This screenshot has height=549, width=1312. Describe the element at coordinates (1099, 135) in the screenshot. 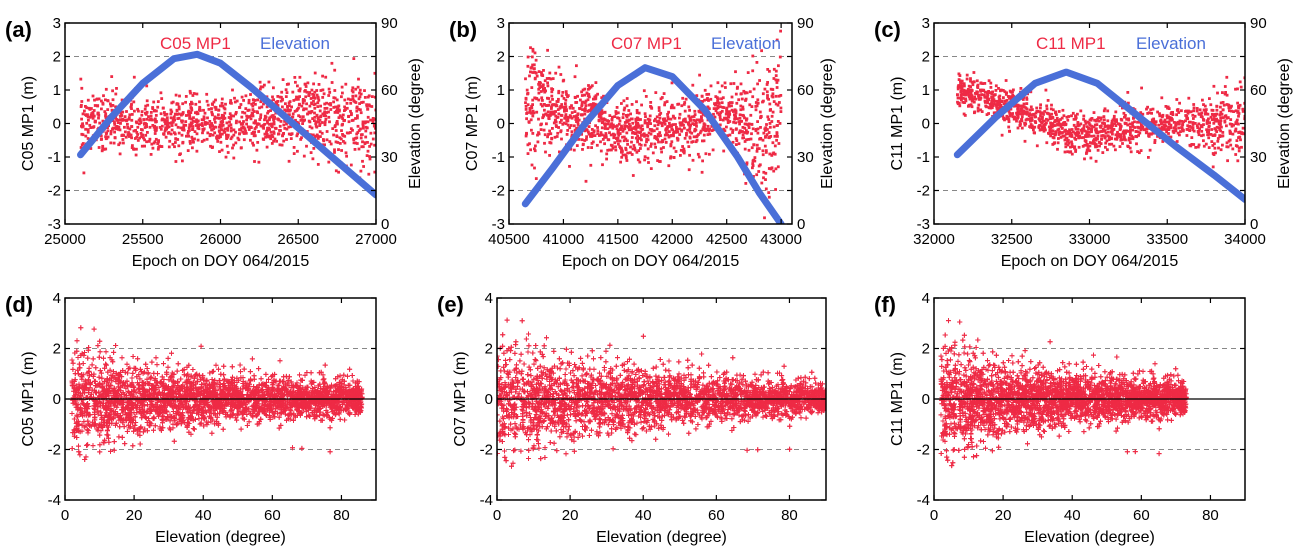

I see `elevation-line` at that location.